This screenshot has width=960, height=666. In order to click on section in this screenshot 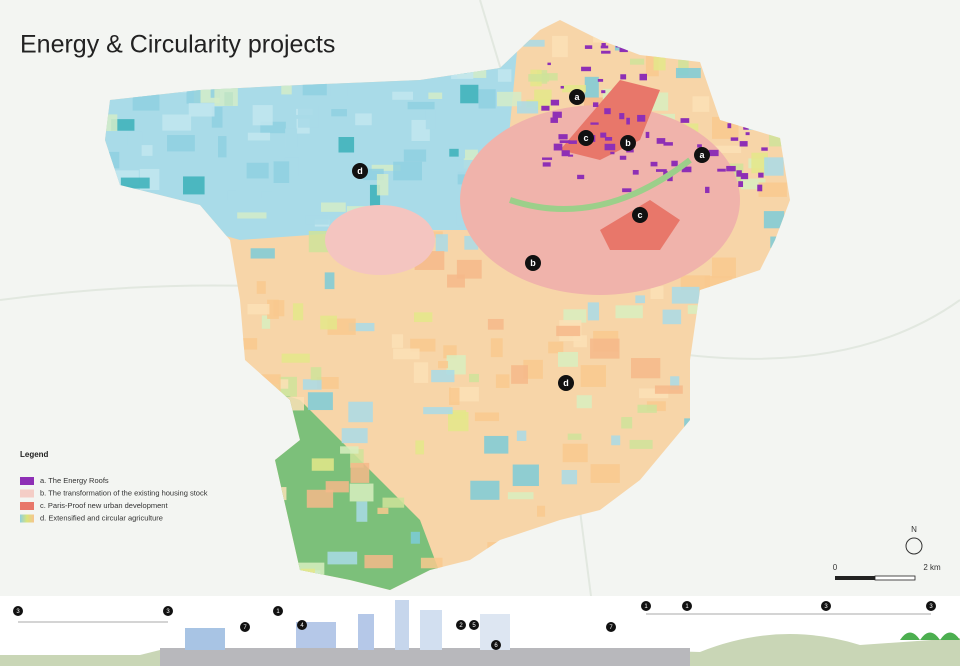, I will do `click(480, 631)`.